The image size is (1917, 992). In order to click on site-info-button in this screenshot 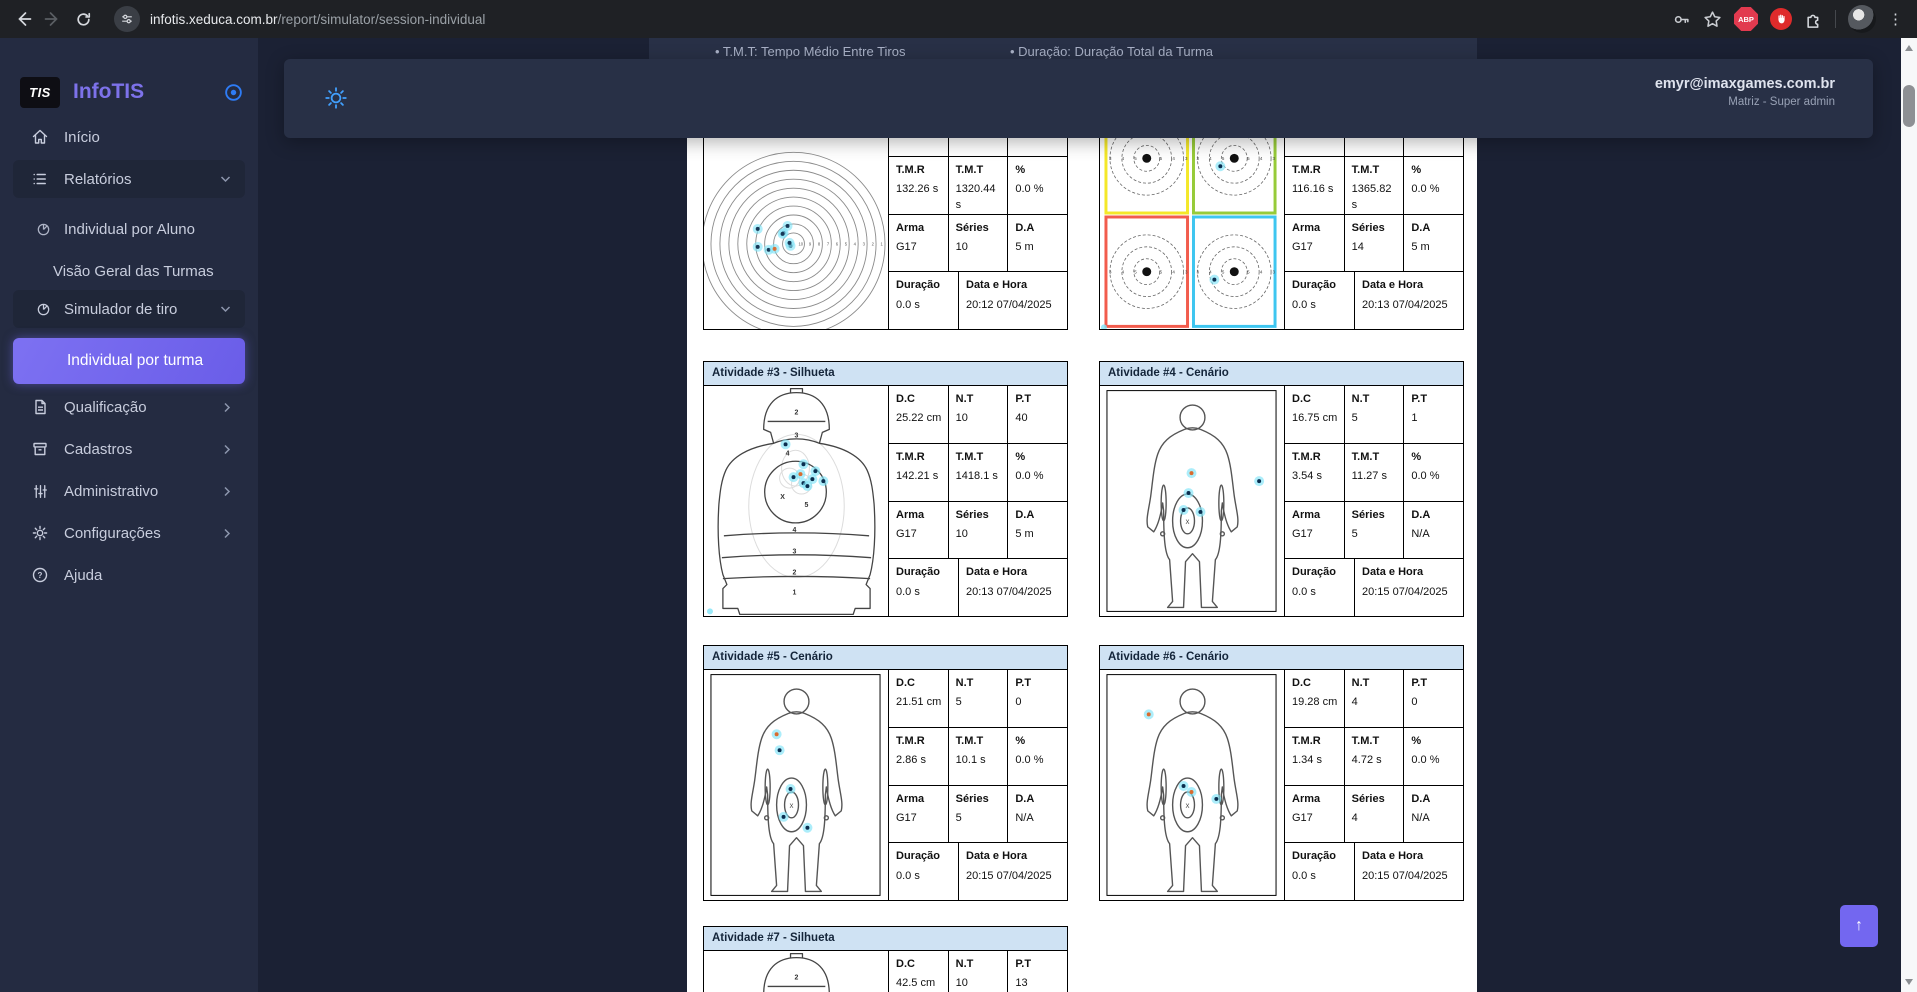, I will do `click(127, 19)`.